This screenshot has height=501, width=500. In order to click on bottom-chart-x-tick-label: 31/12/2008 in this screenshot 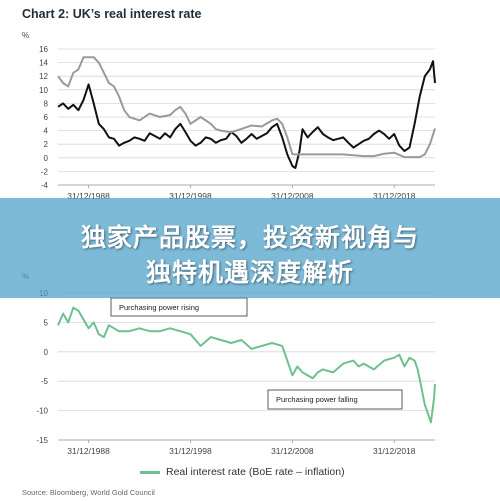, I will do `click(292, 451)`.